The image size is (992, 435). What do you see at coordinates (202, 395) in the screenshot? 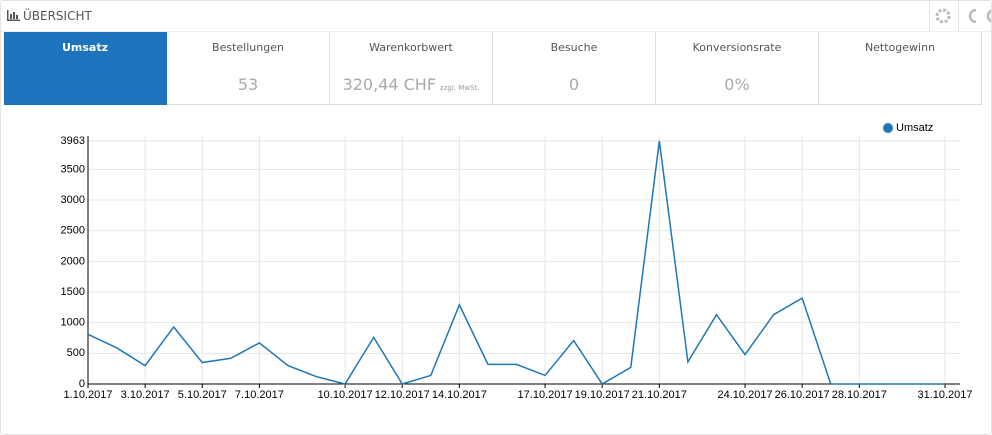
I see `x-tick-label: 5.10.2017` at bounding box center [202, 395].